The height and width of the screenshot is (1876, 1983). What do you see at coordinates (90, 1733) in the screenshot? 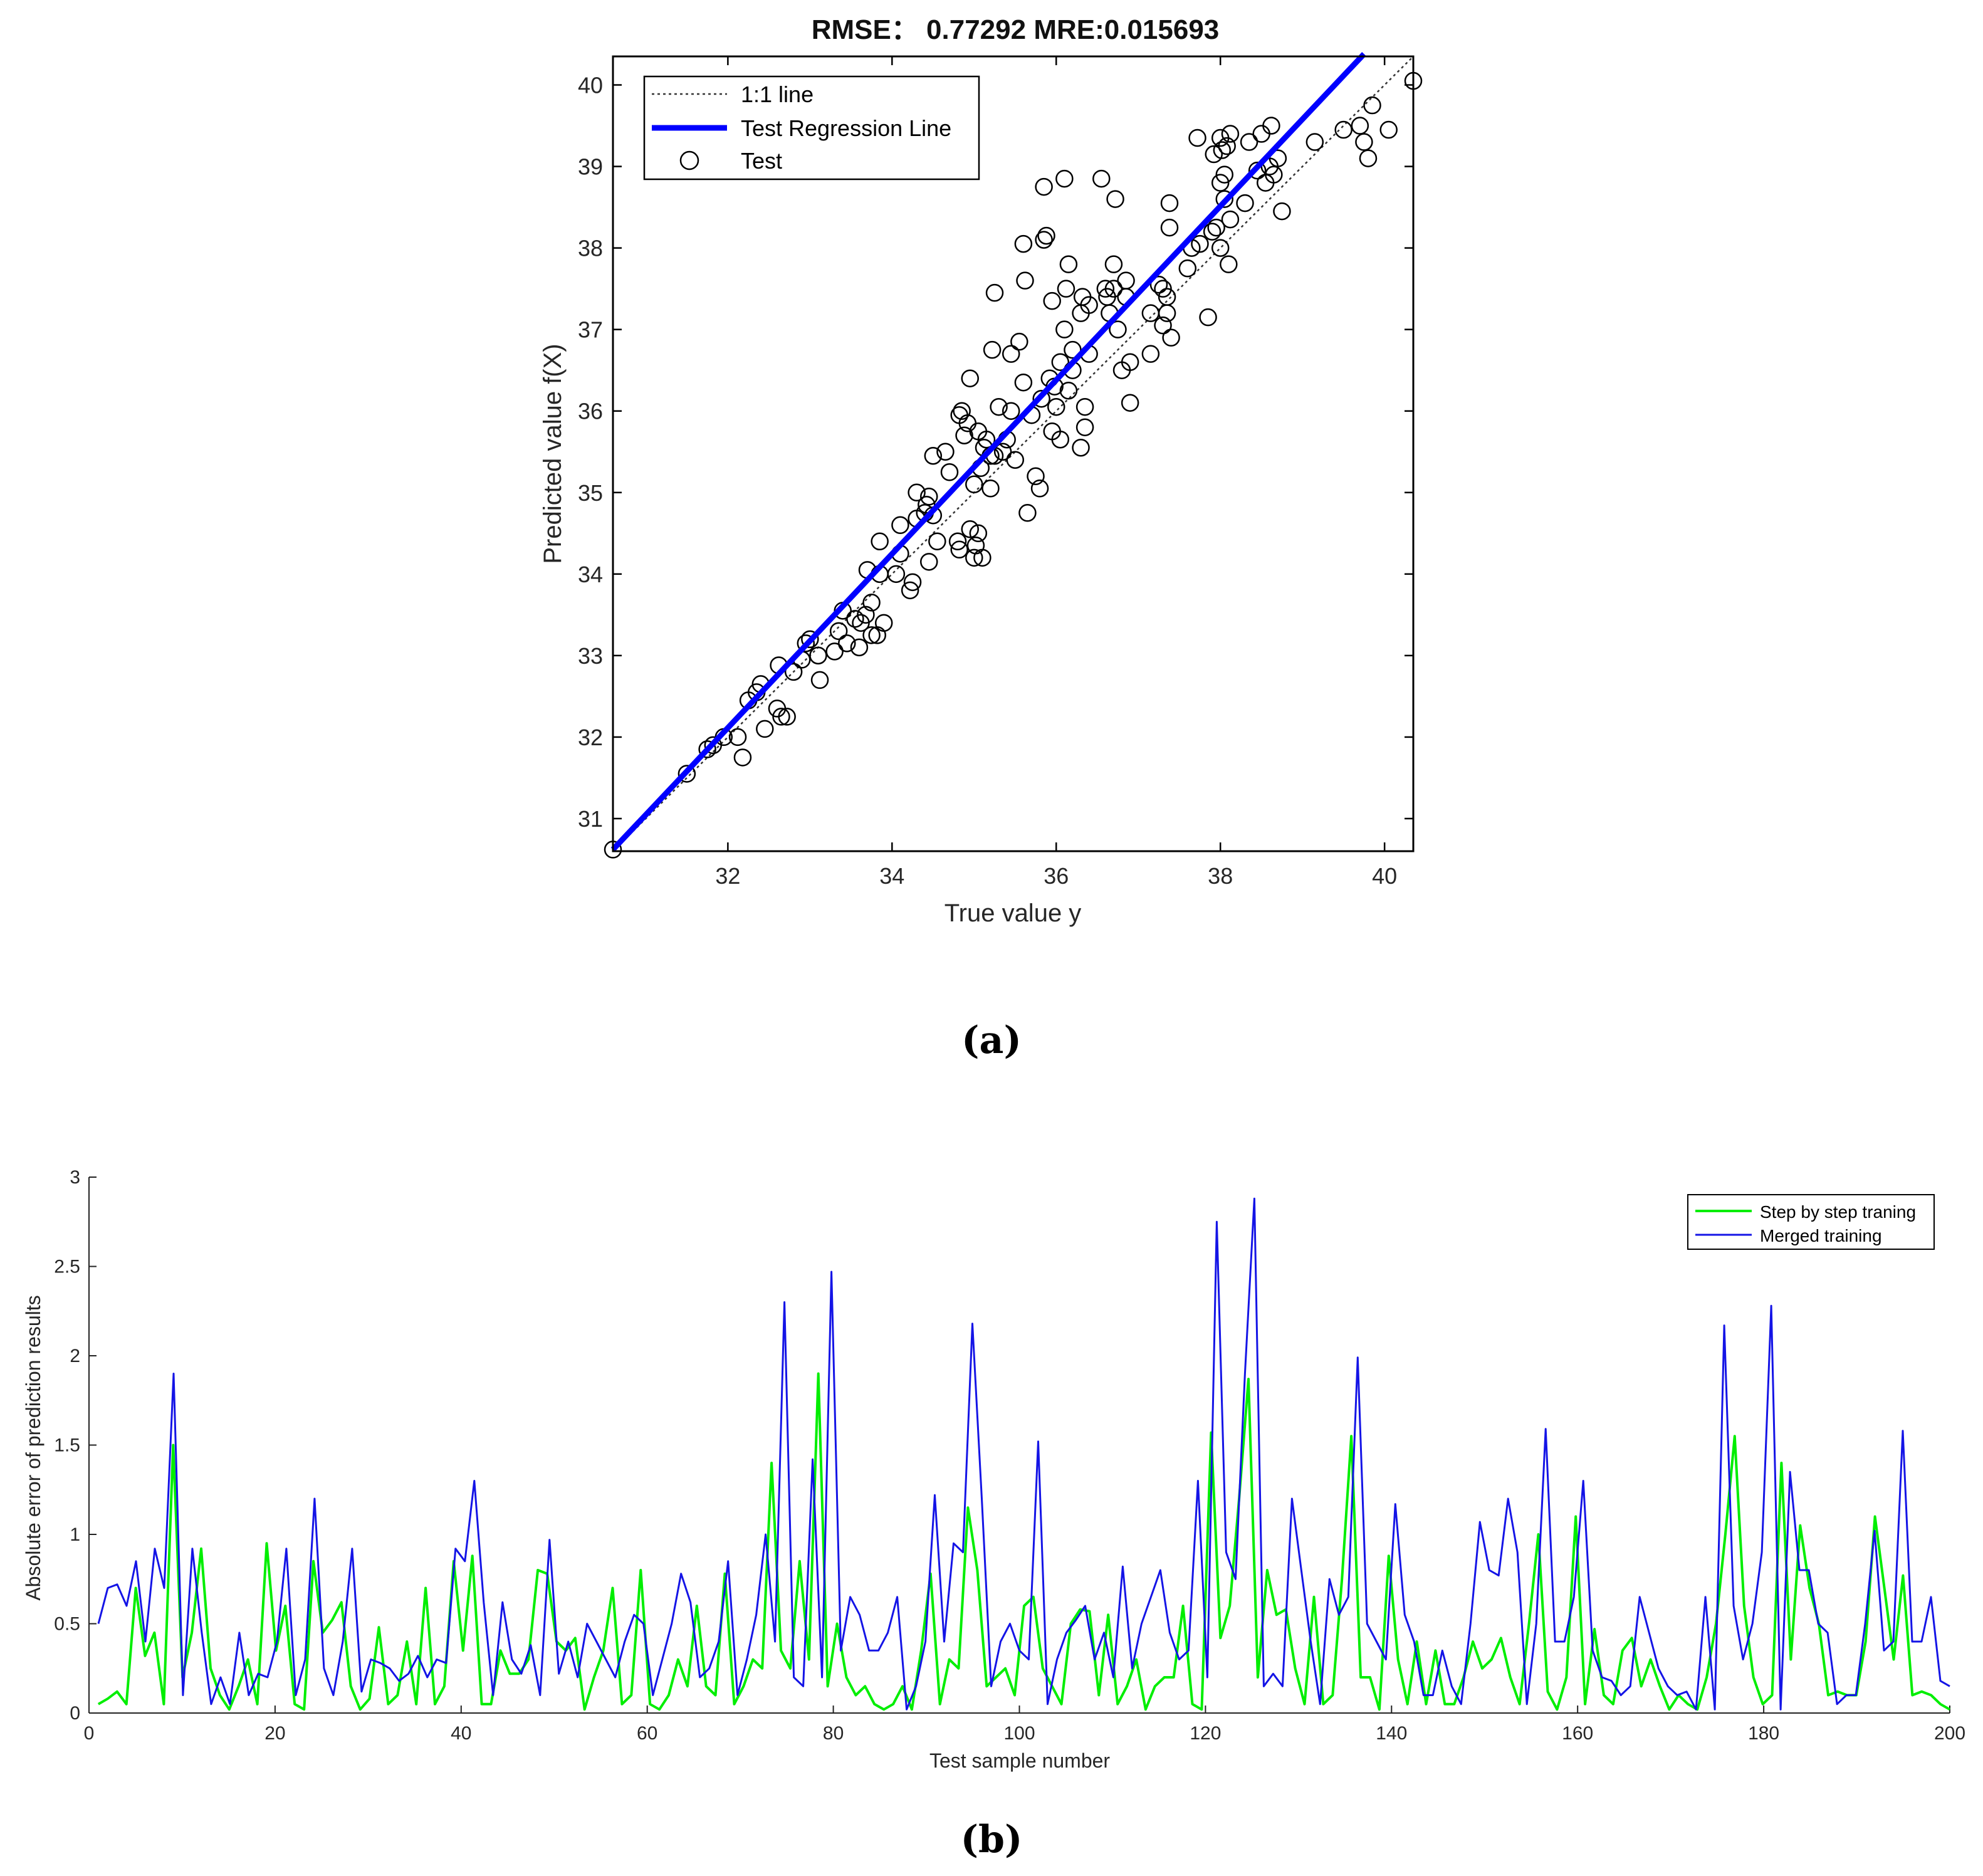
I see `x-tick-label: 0` at bounding box center [90, 1733].